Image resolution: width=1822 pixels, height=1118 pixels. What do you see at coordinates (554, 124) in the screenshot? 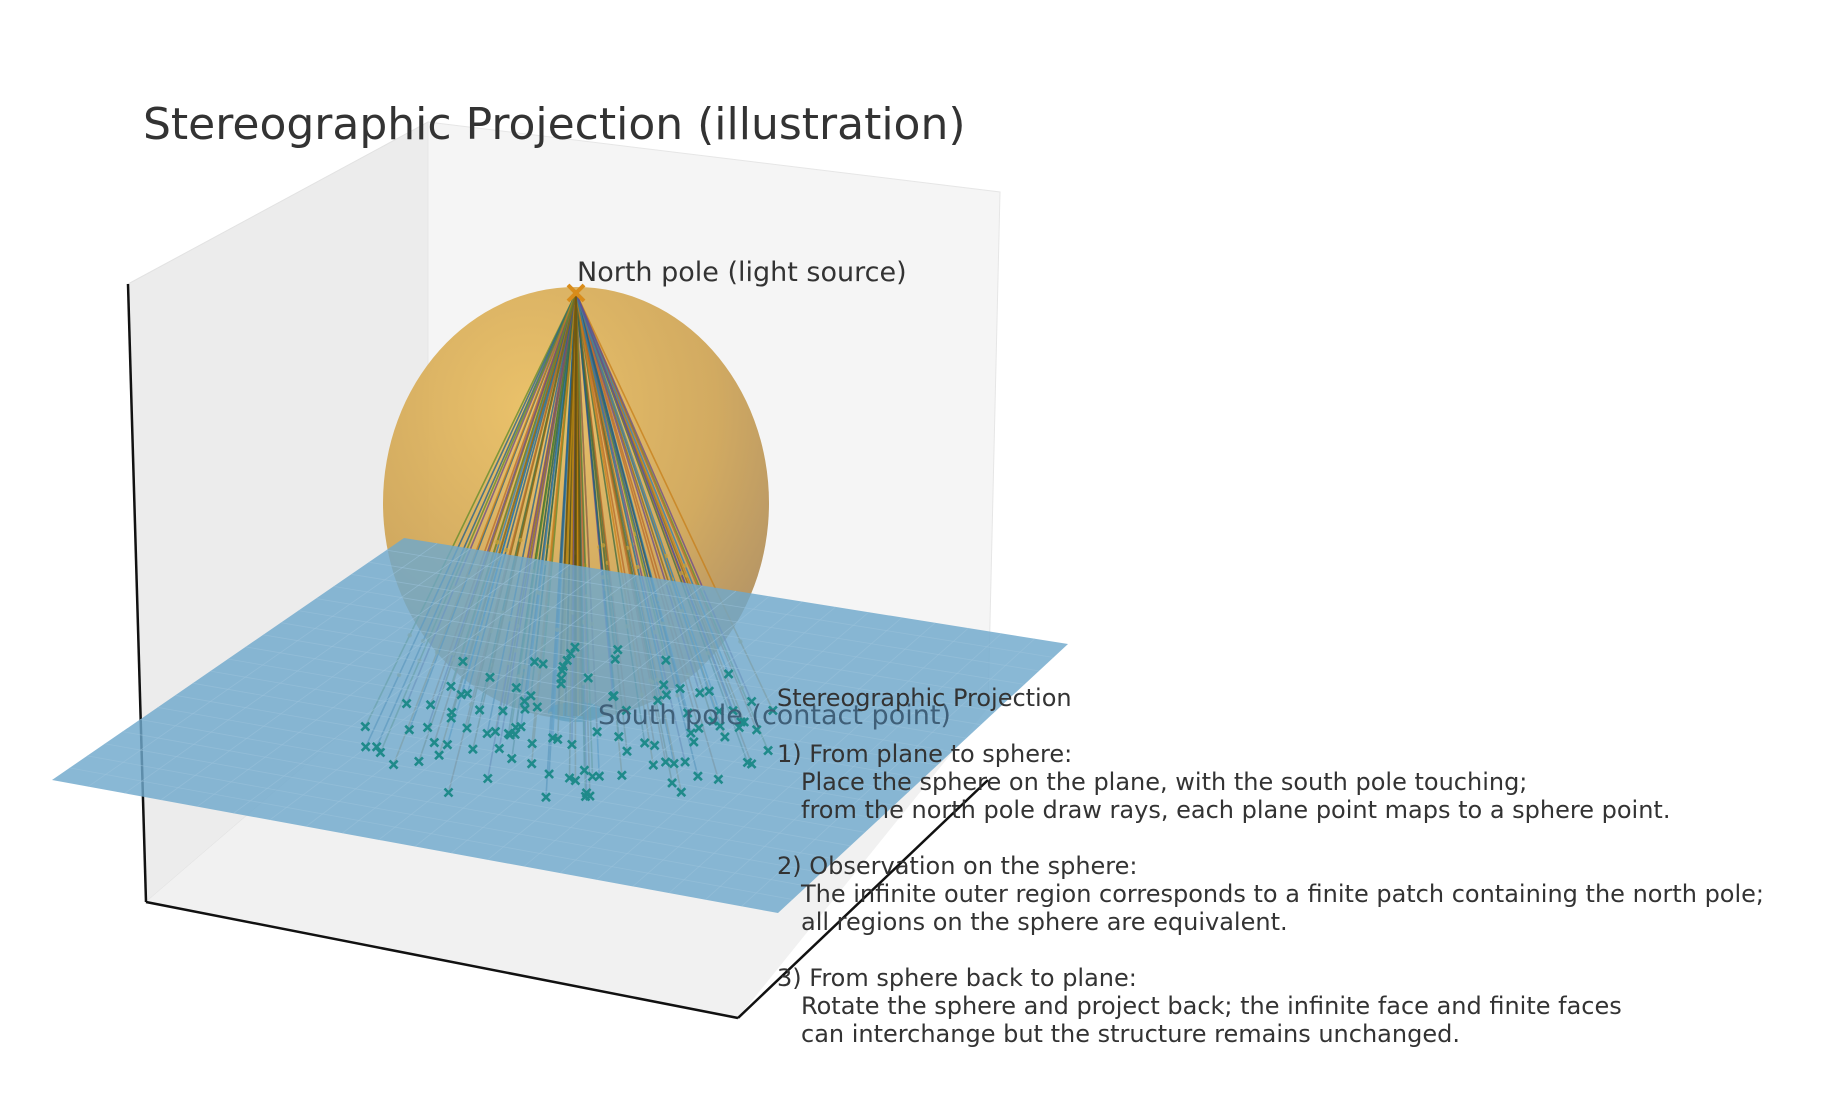
I see `diagram-title: Stereographic Projection (illustration)` at bounding box center [554, 124].